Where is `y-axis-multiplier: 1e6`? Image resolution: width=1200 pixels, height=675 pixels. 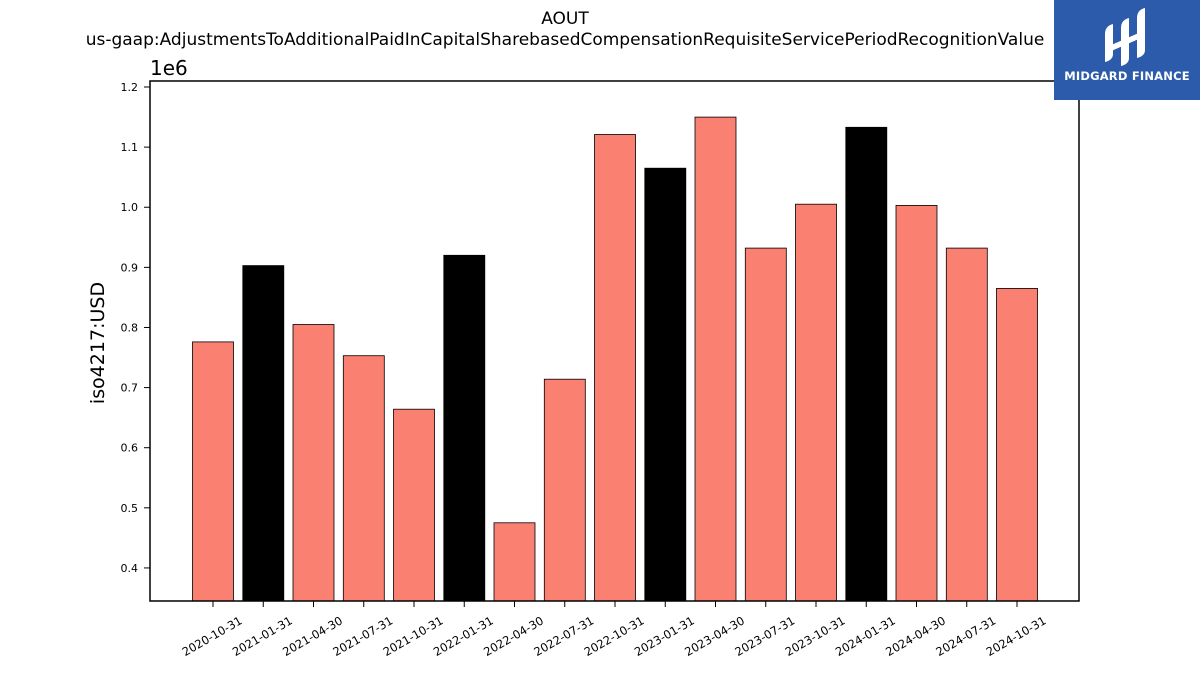 y-axis-multiplier: 1e6 is located at coordinates (169, 68).